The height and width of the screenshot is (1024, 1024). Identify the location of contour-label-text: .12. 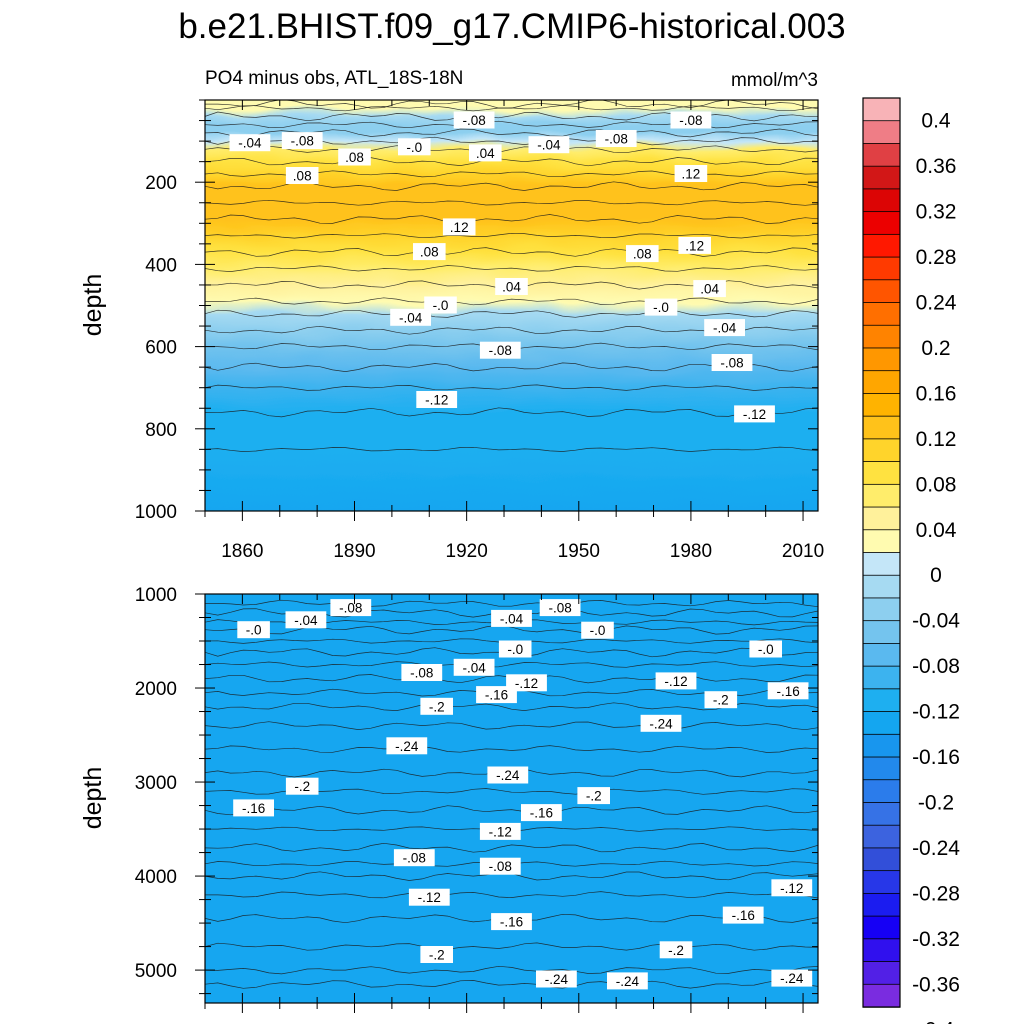
(691, 174).